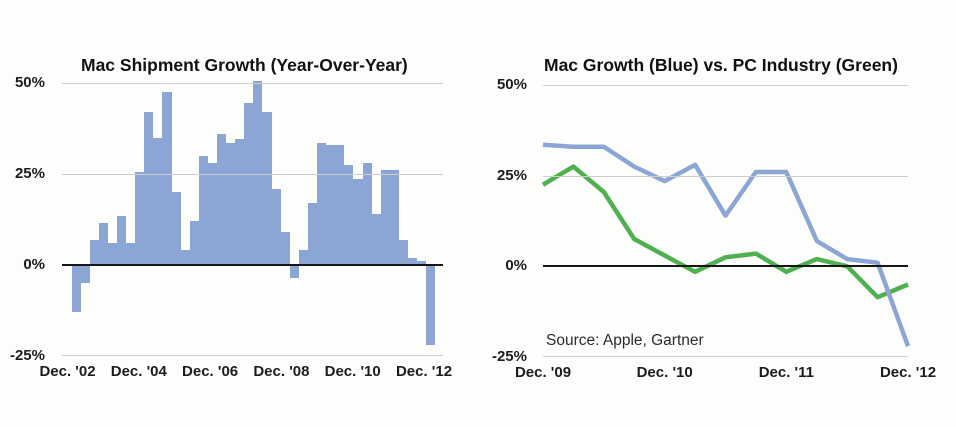 Image resolution: width=956 pixels, height=427 pixels. I want to click on source-note: Source: Apple, Gartner, so click(625, 340).